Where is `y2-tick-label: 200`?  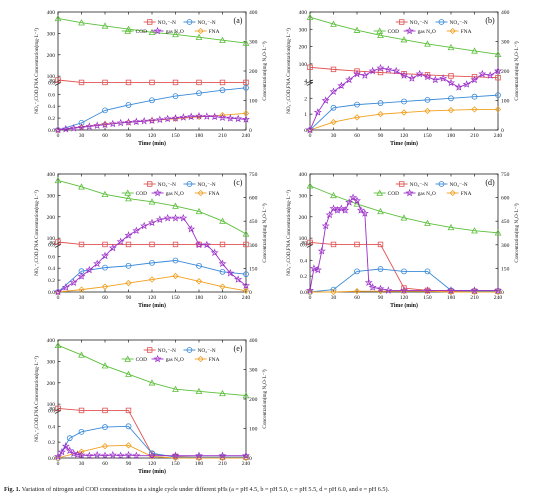 y2-tick-label: 200 is located at coordinates (253, 400).